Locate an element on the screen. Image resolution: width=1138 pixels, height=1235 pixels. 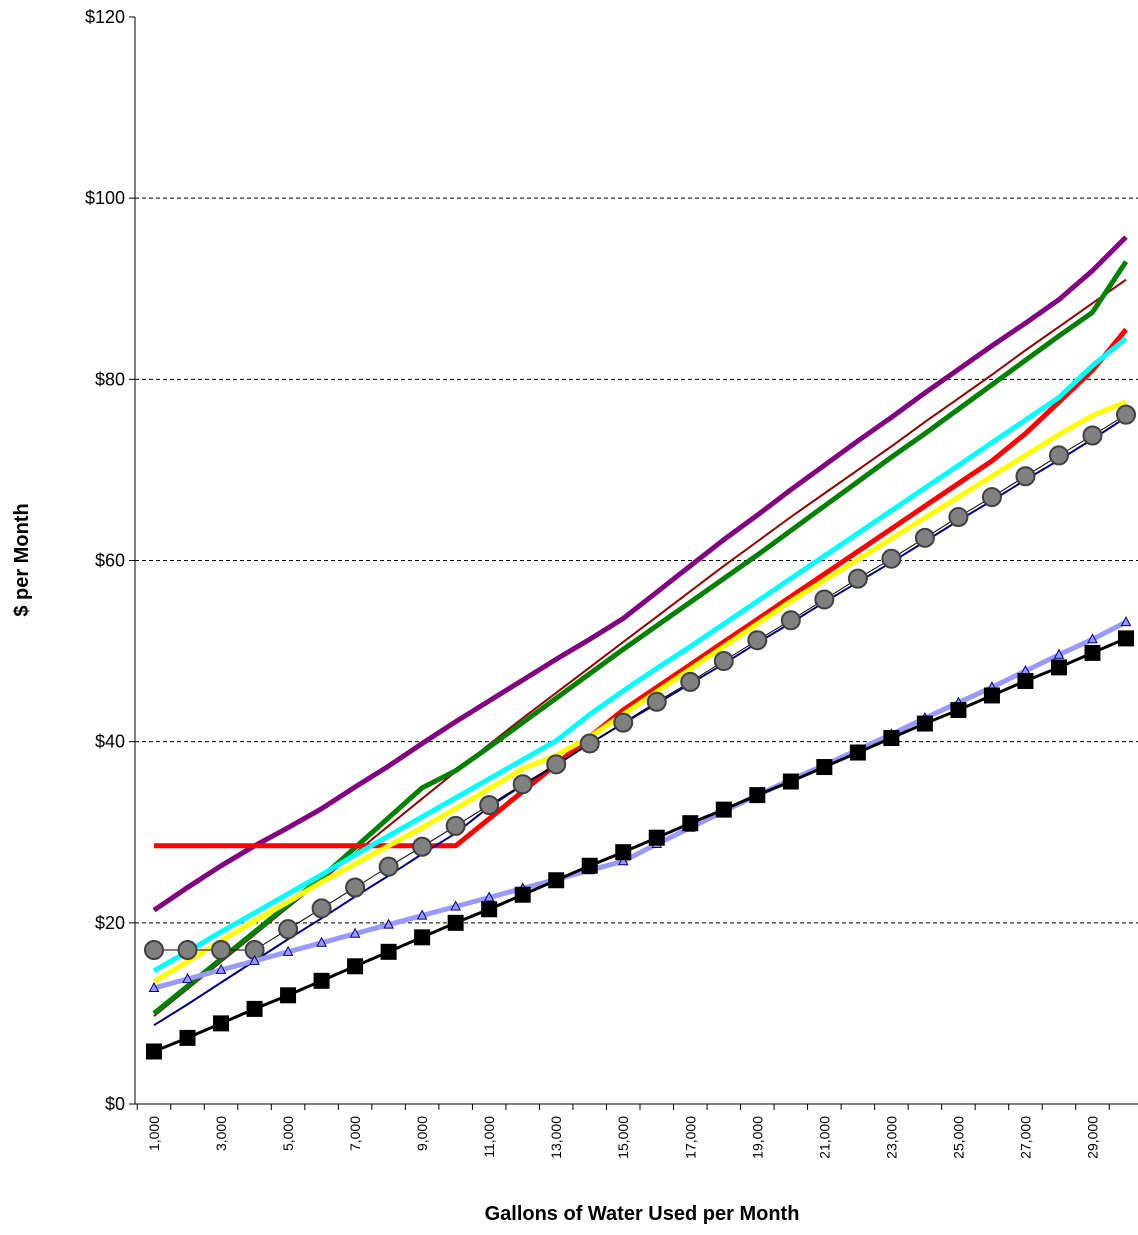
x-tick-label: 17,000 is located at coordinates (690, 1137).